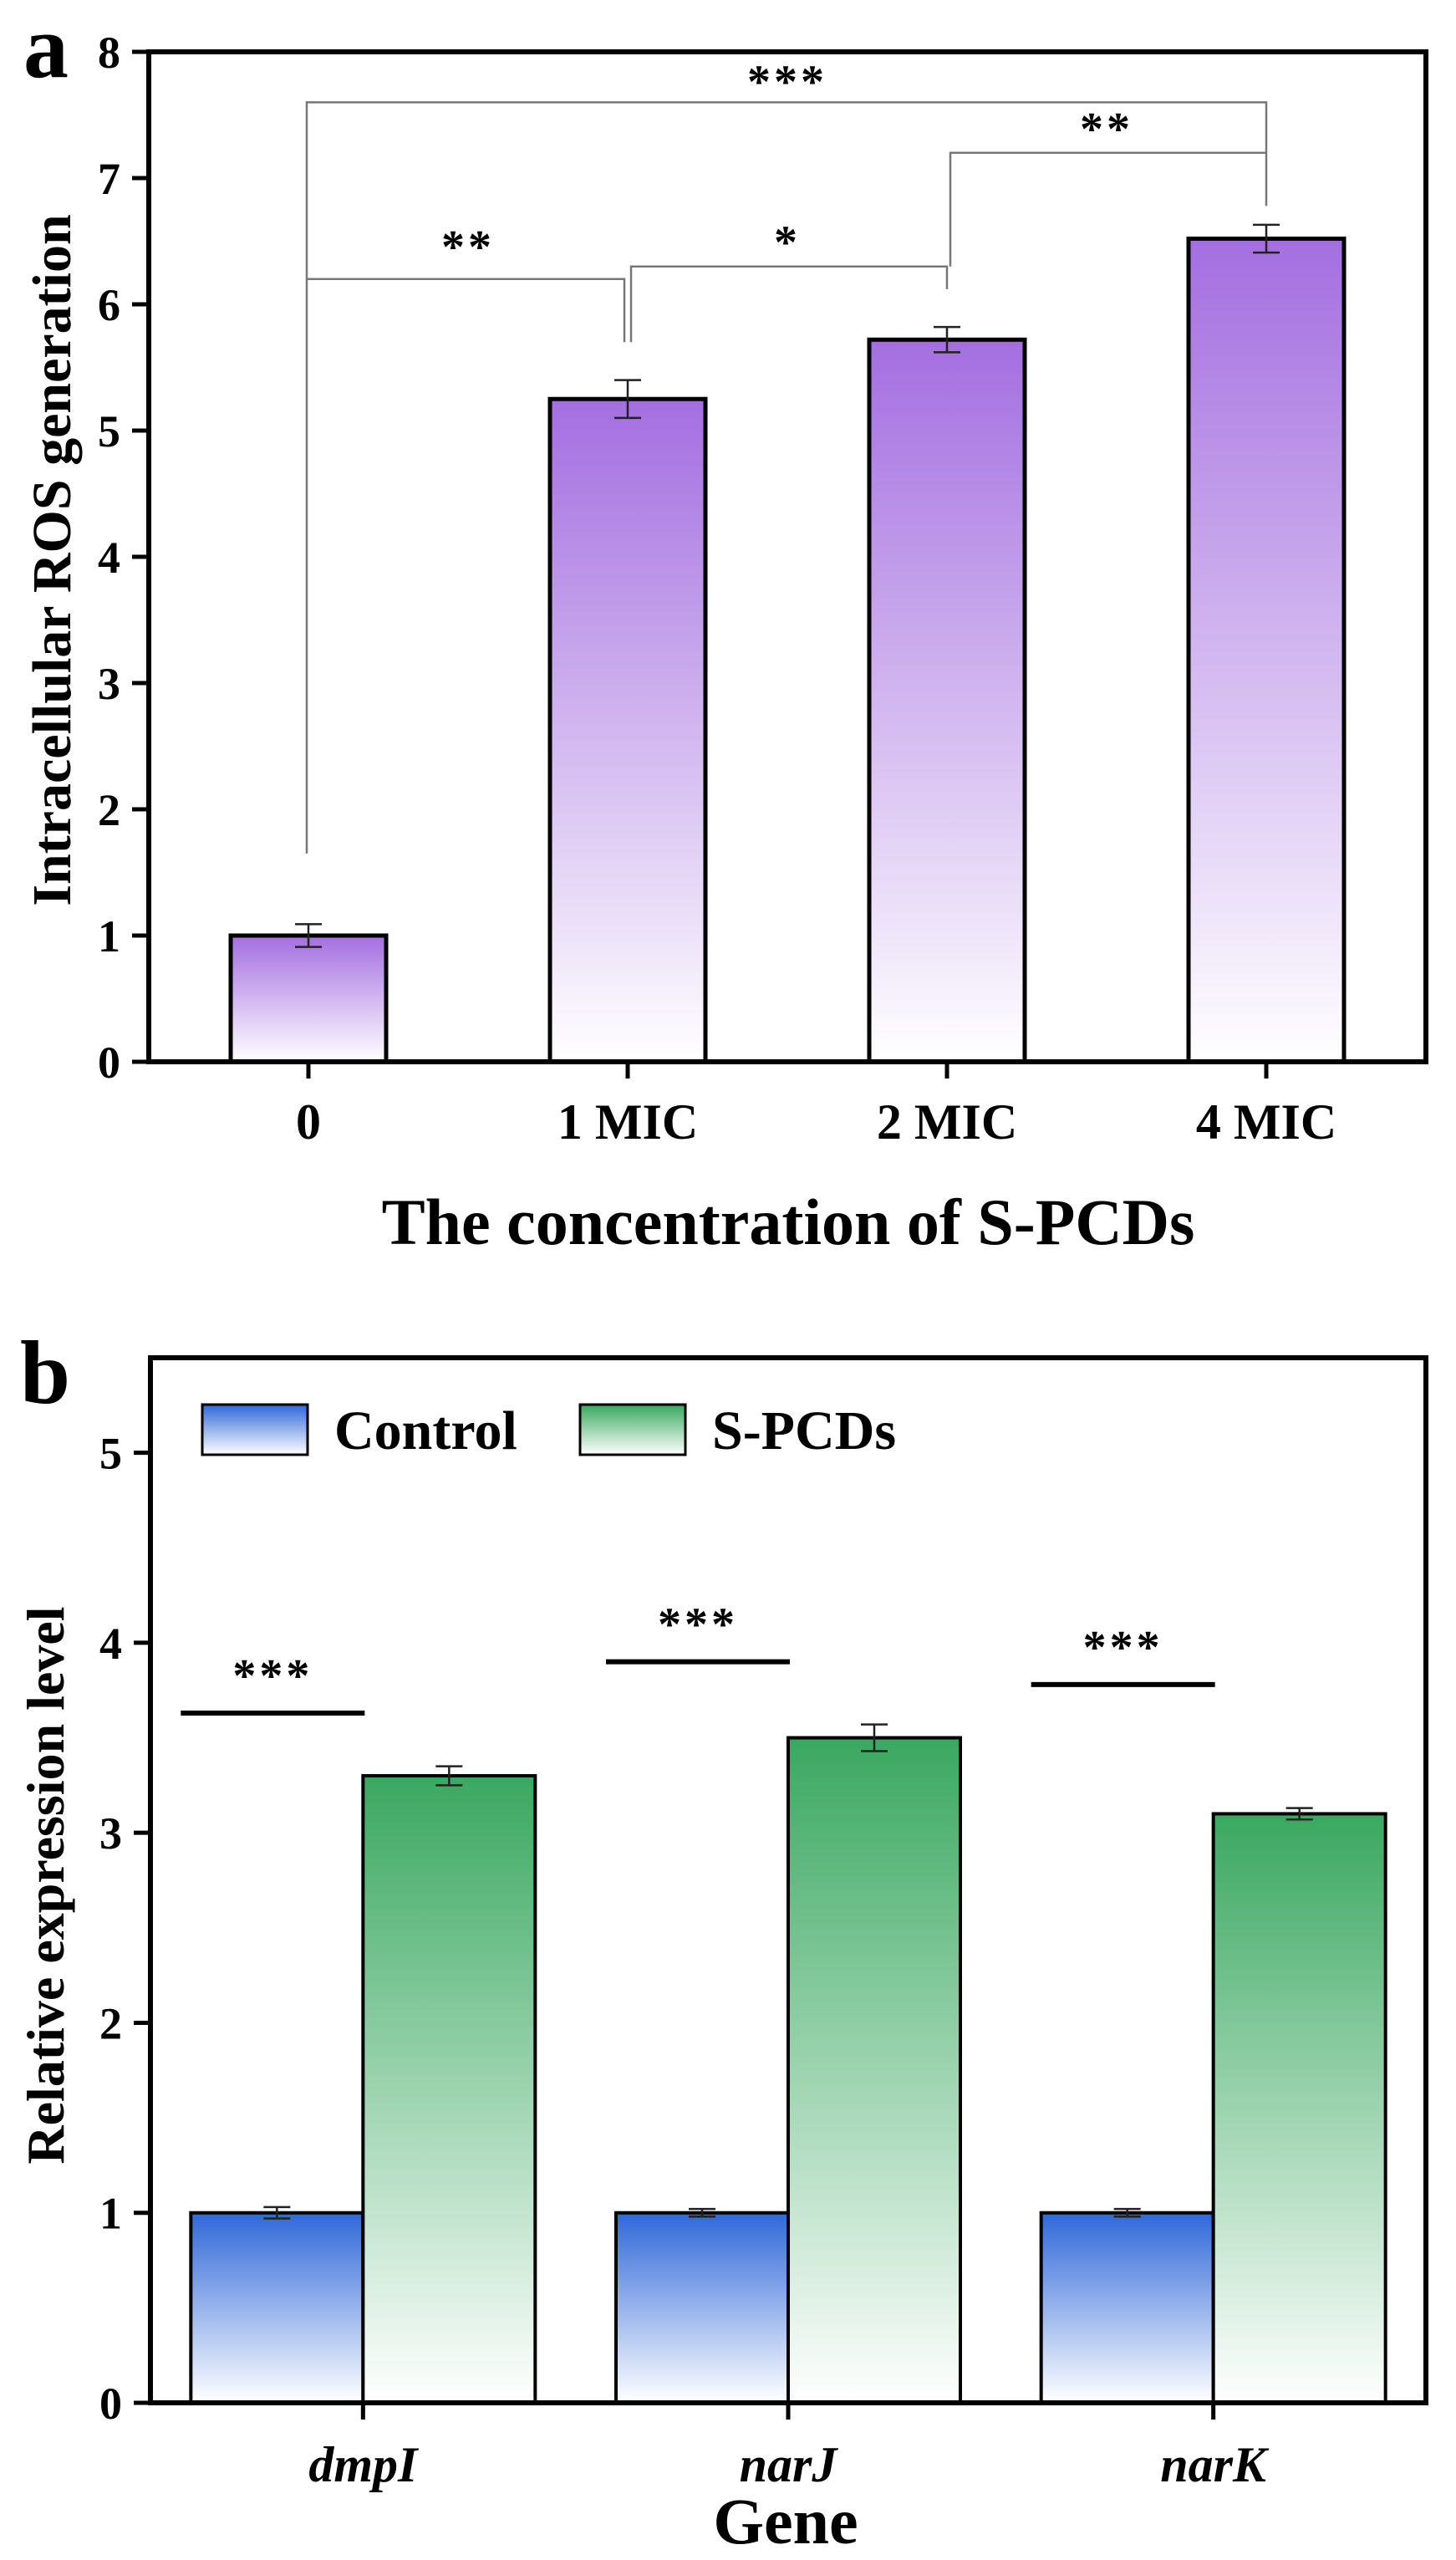 The image size is (1456, 2560). I want to click on panel-letter-a: a, so click(46, 48).